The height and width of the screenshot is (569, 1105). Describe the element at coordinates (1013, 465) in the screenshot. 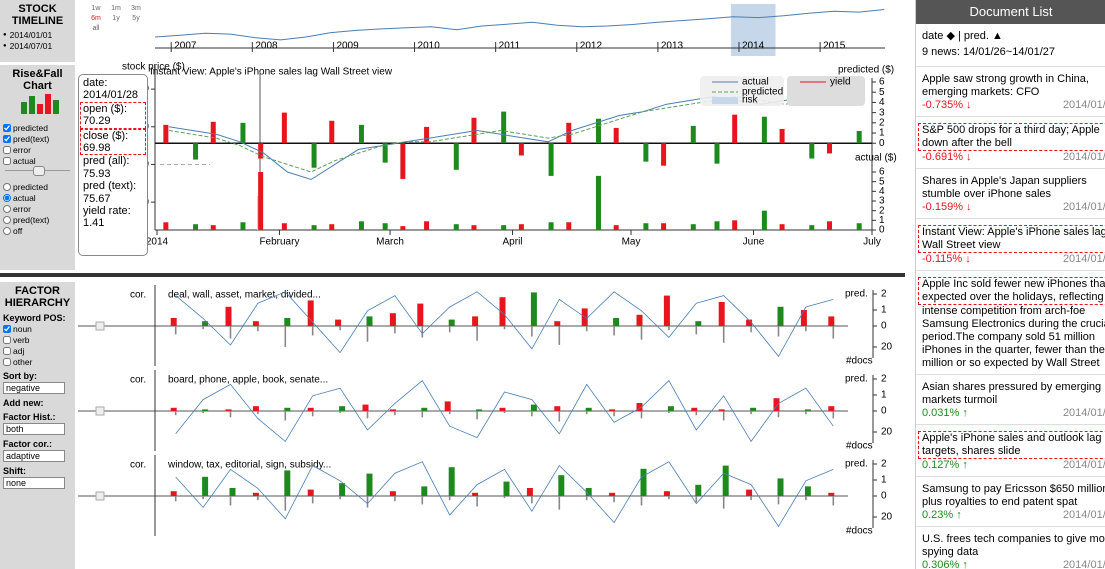

I see `meta: 0.127% ↑ 2014/01/27` at that location.